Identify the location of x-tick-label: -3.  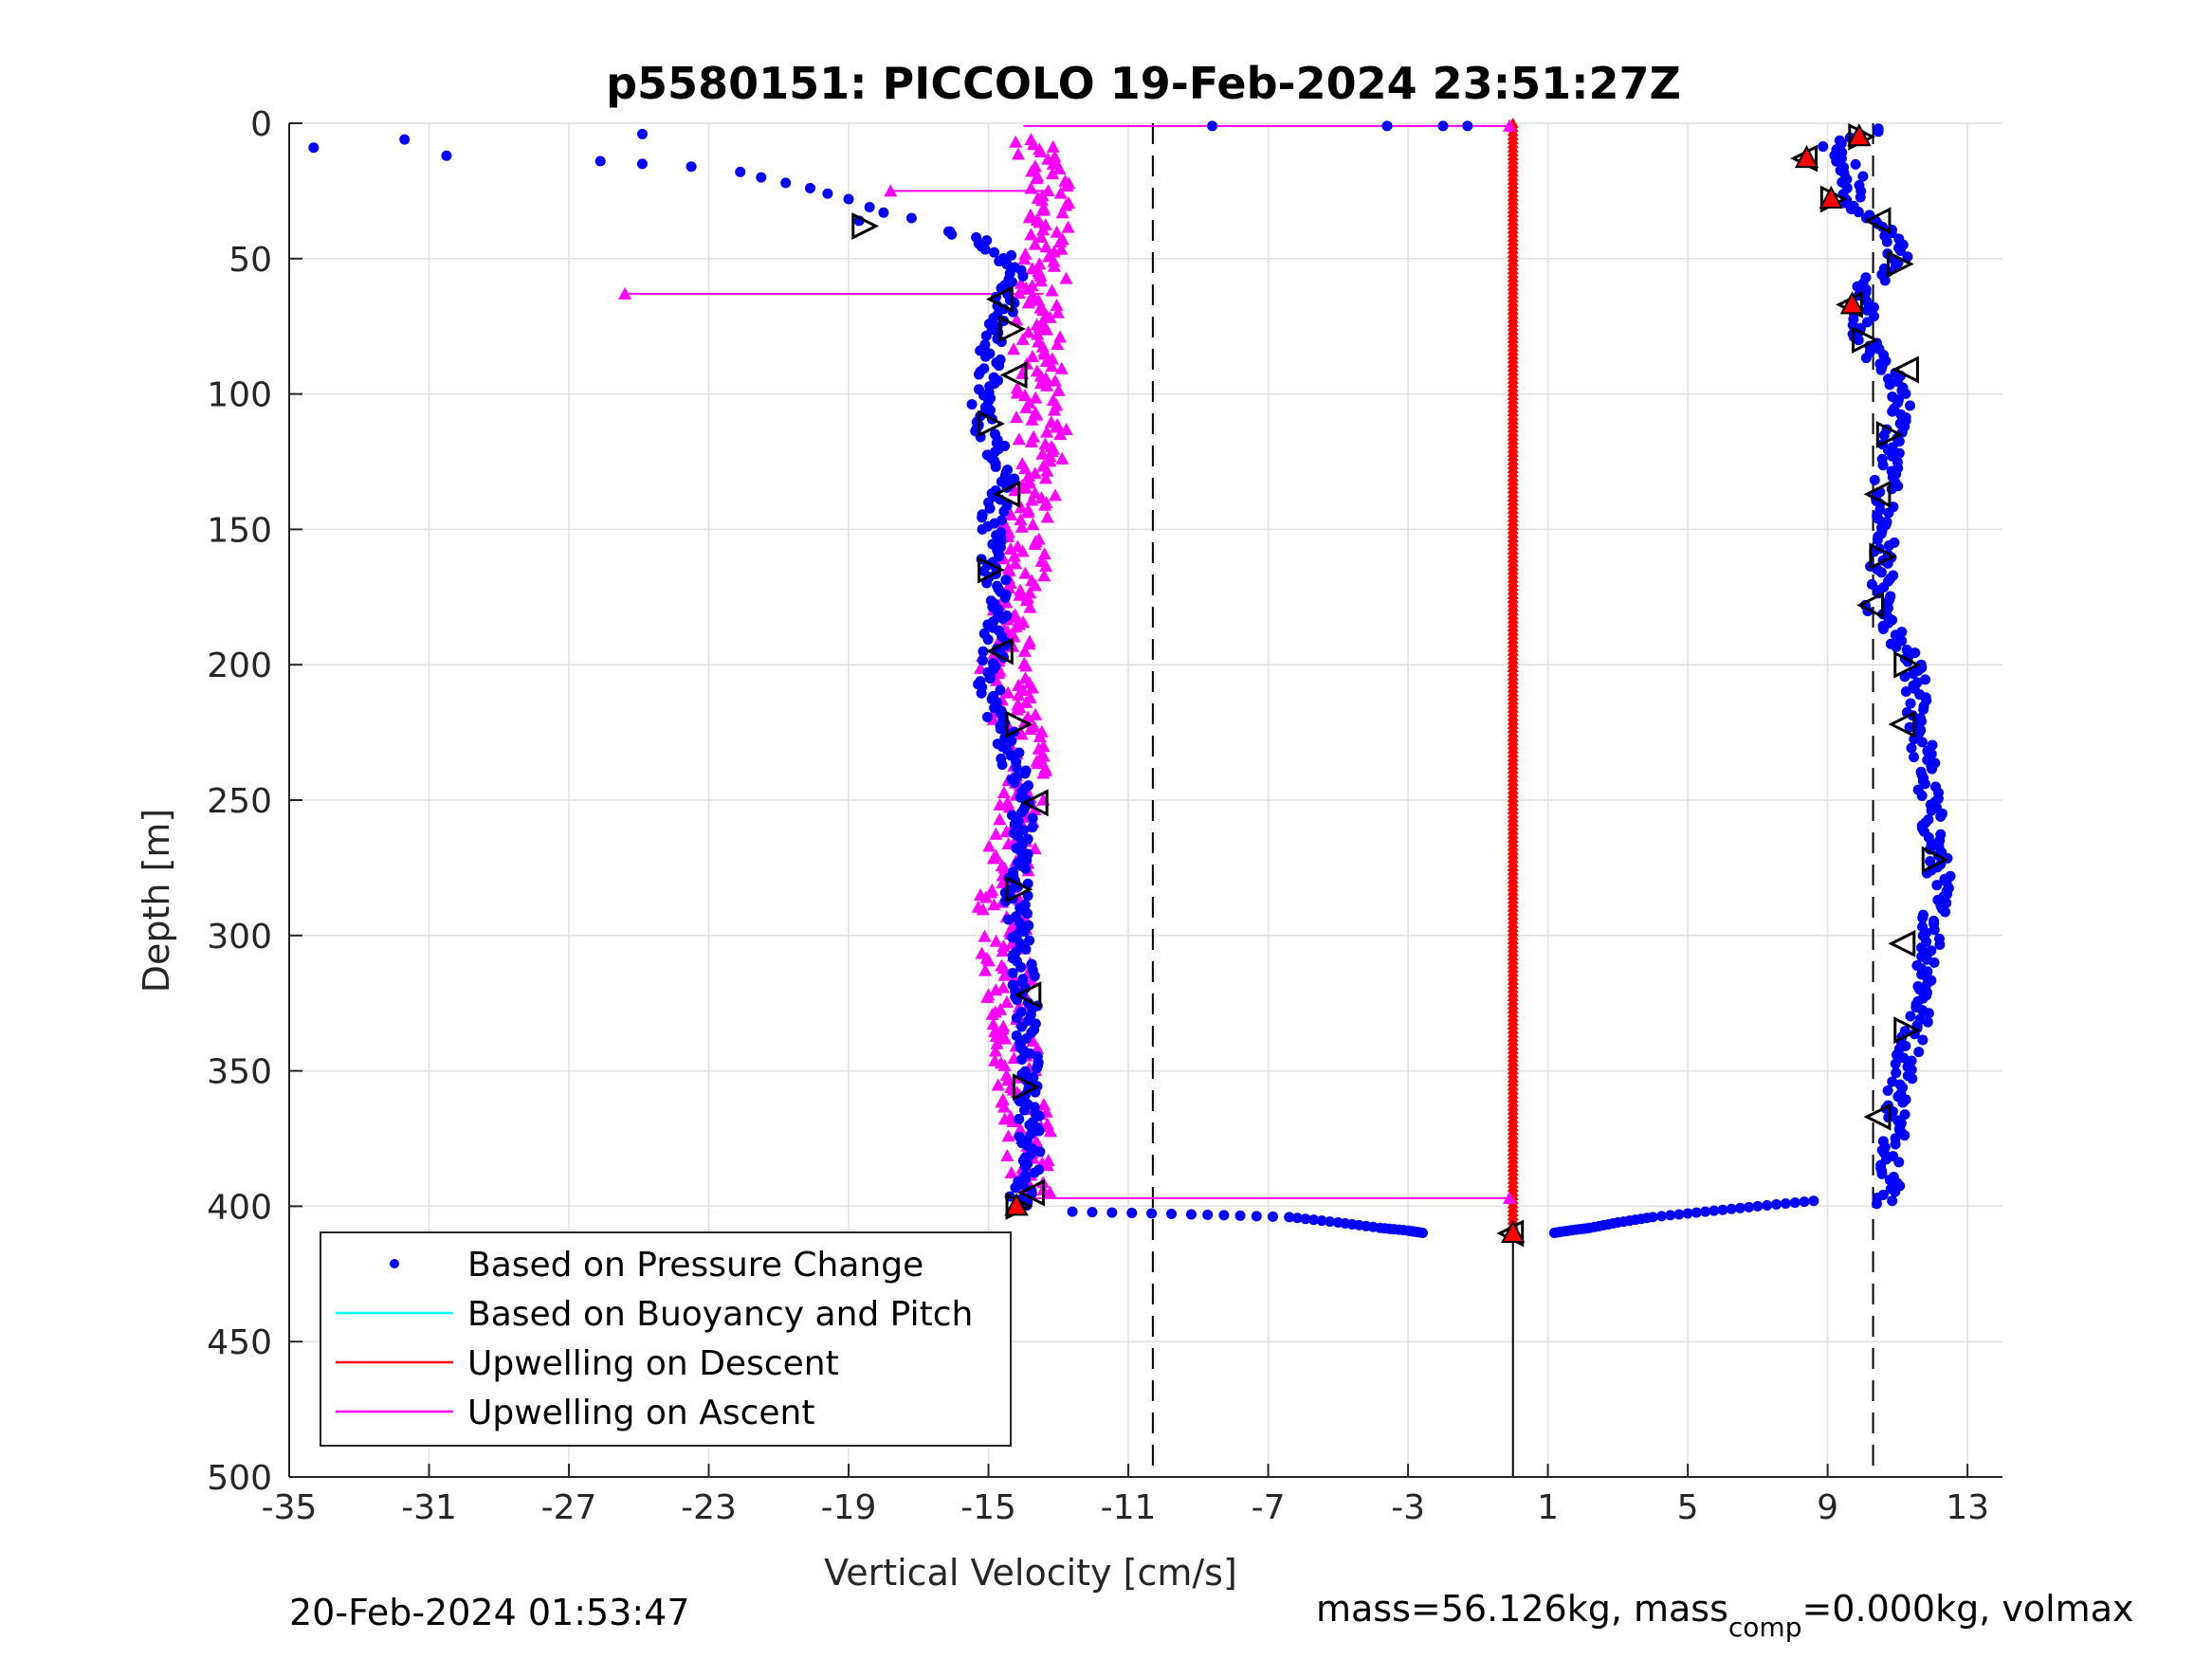
(1408, 1507).